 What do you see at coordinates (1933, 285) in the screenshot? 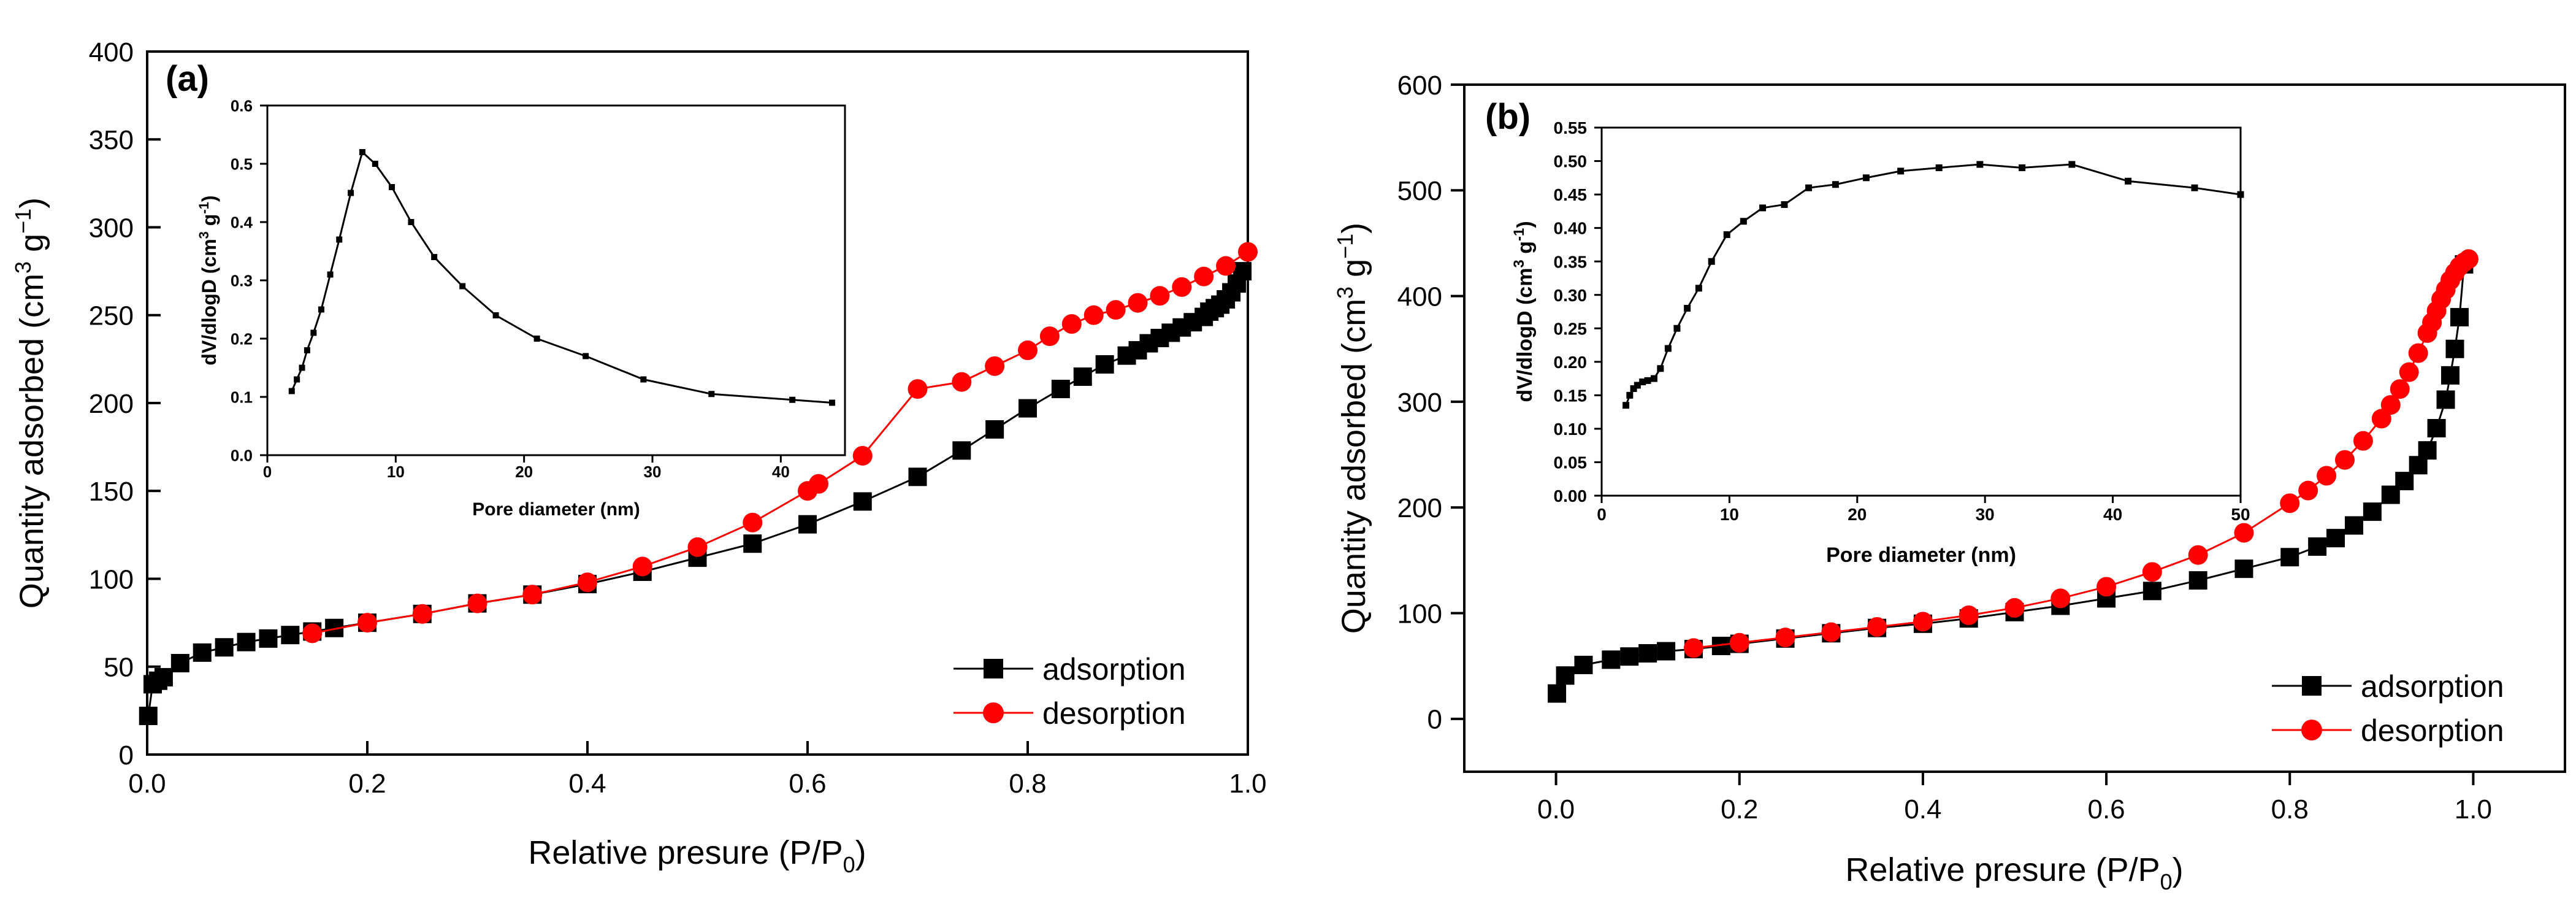
I see `panel-b-inset-series` at bounding box center [1933, 285].